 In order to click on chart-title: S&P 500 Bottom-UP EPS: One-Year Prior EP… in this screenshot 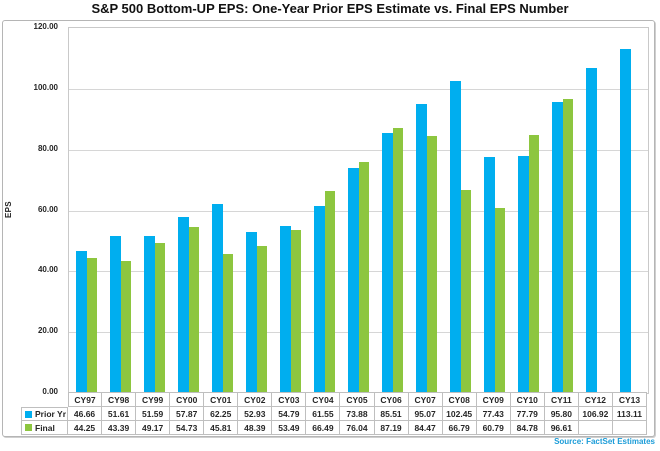, I will do `click(330, 8)`.